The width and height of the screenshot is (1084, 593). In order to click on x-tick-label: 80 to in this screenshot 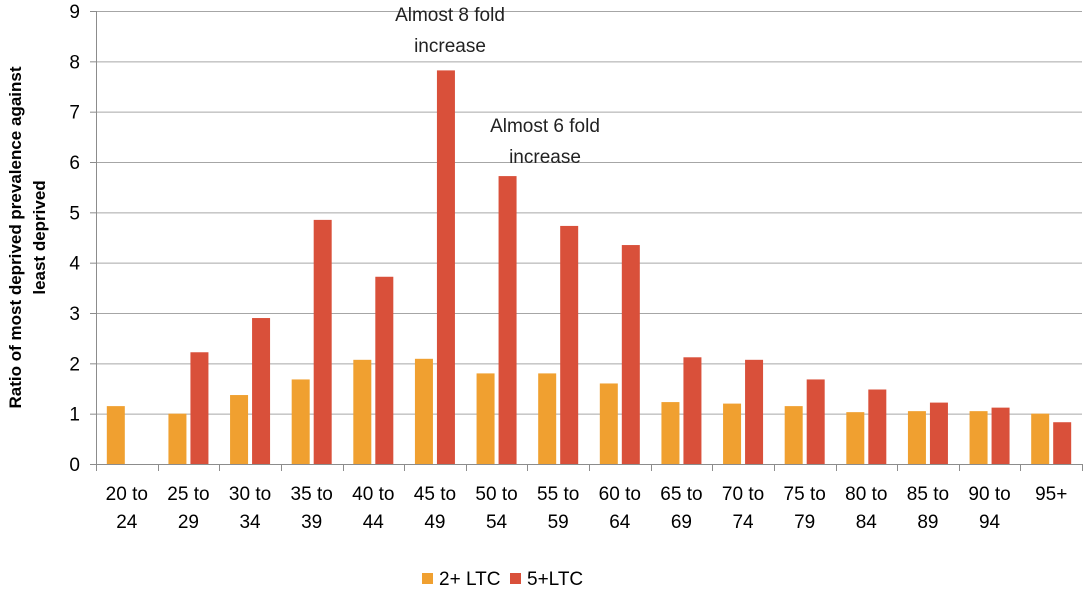, I will do `click(866, 494)`.